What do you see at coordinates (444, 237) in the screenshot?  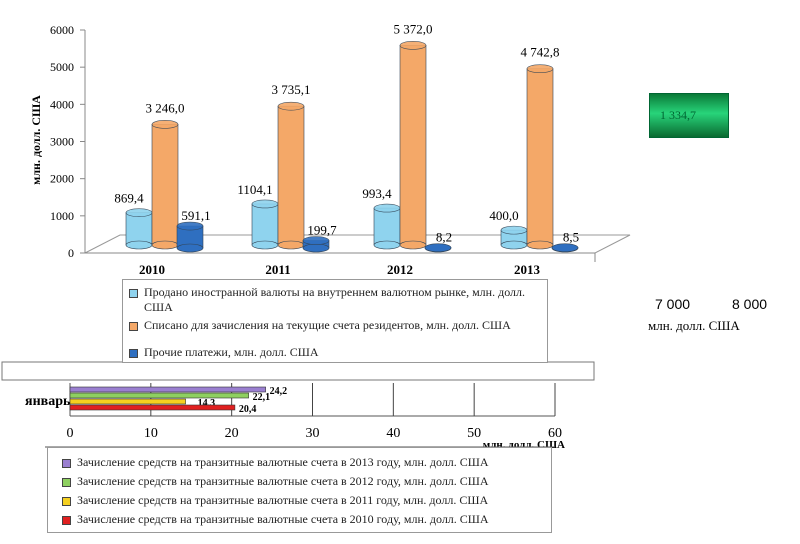 I see `data-label: 8,2` at bounding box center [444, 237].